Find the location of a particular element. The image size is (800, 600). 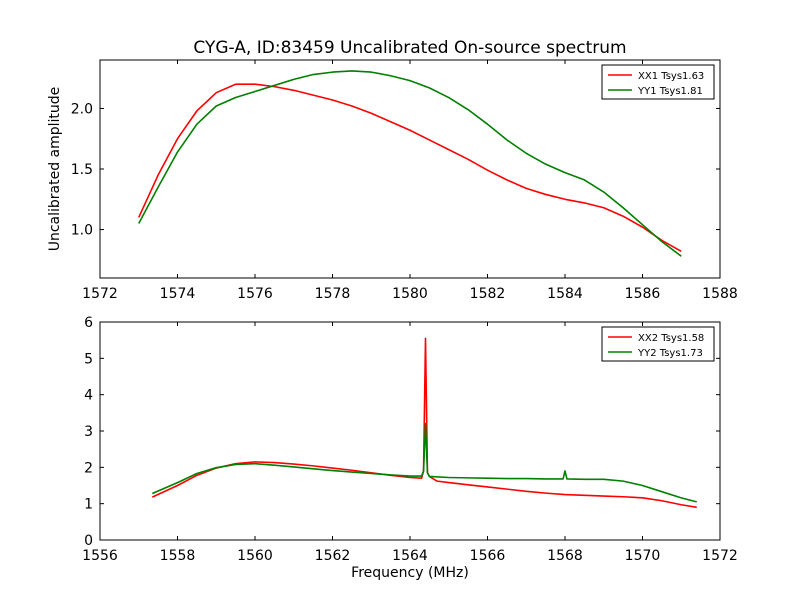

bottom-legend-box is located at coordinates (658, 344).